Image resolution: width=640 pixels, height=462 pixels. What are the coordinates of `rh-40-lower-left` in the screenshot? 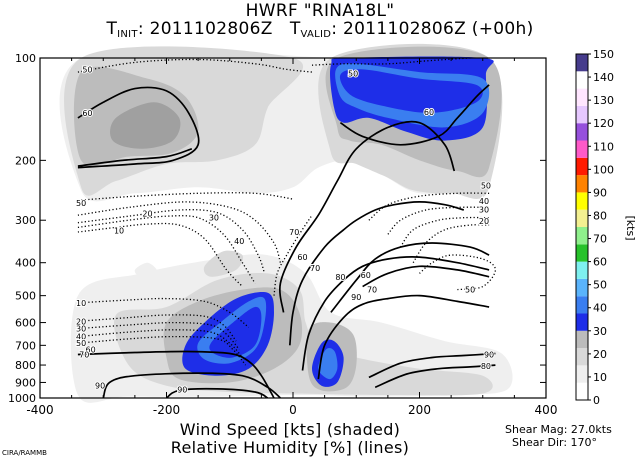 It's located at (160, 343).